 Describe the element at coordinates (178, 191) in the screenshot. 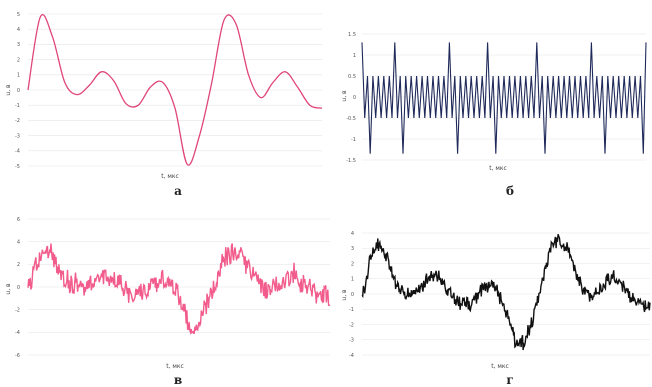

I see `caption-a: а` at that location.